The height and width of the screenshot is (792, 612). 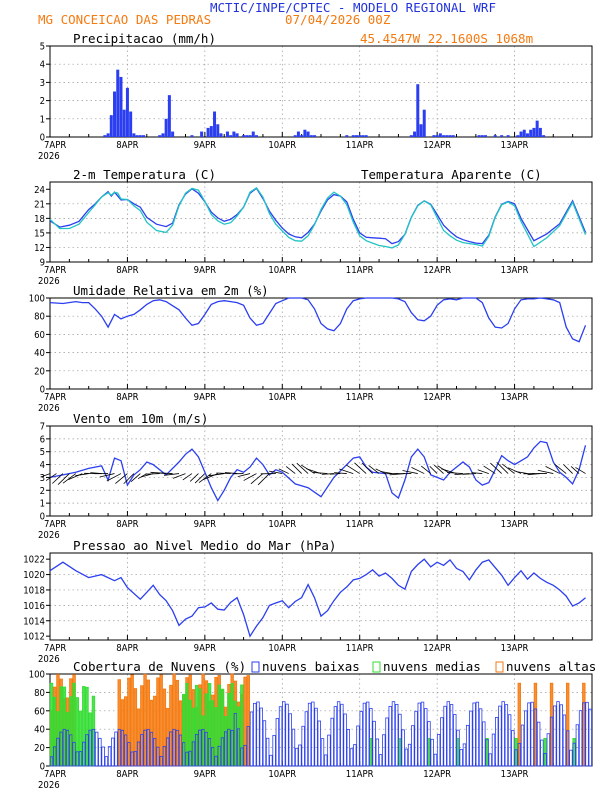 I want to click on legend-label: nuvens baixas, so click(x=311, y=666).